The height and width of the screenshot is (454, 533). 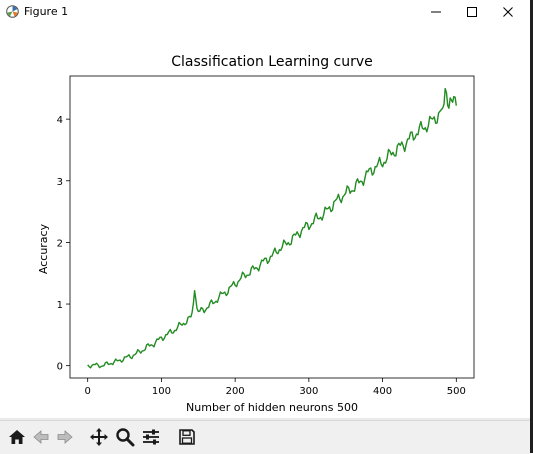 What do you see at coordinates (382, 391) in the screenshot?
I see `x-tick-label: 400` at bounding box center [382, 391].